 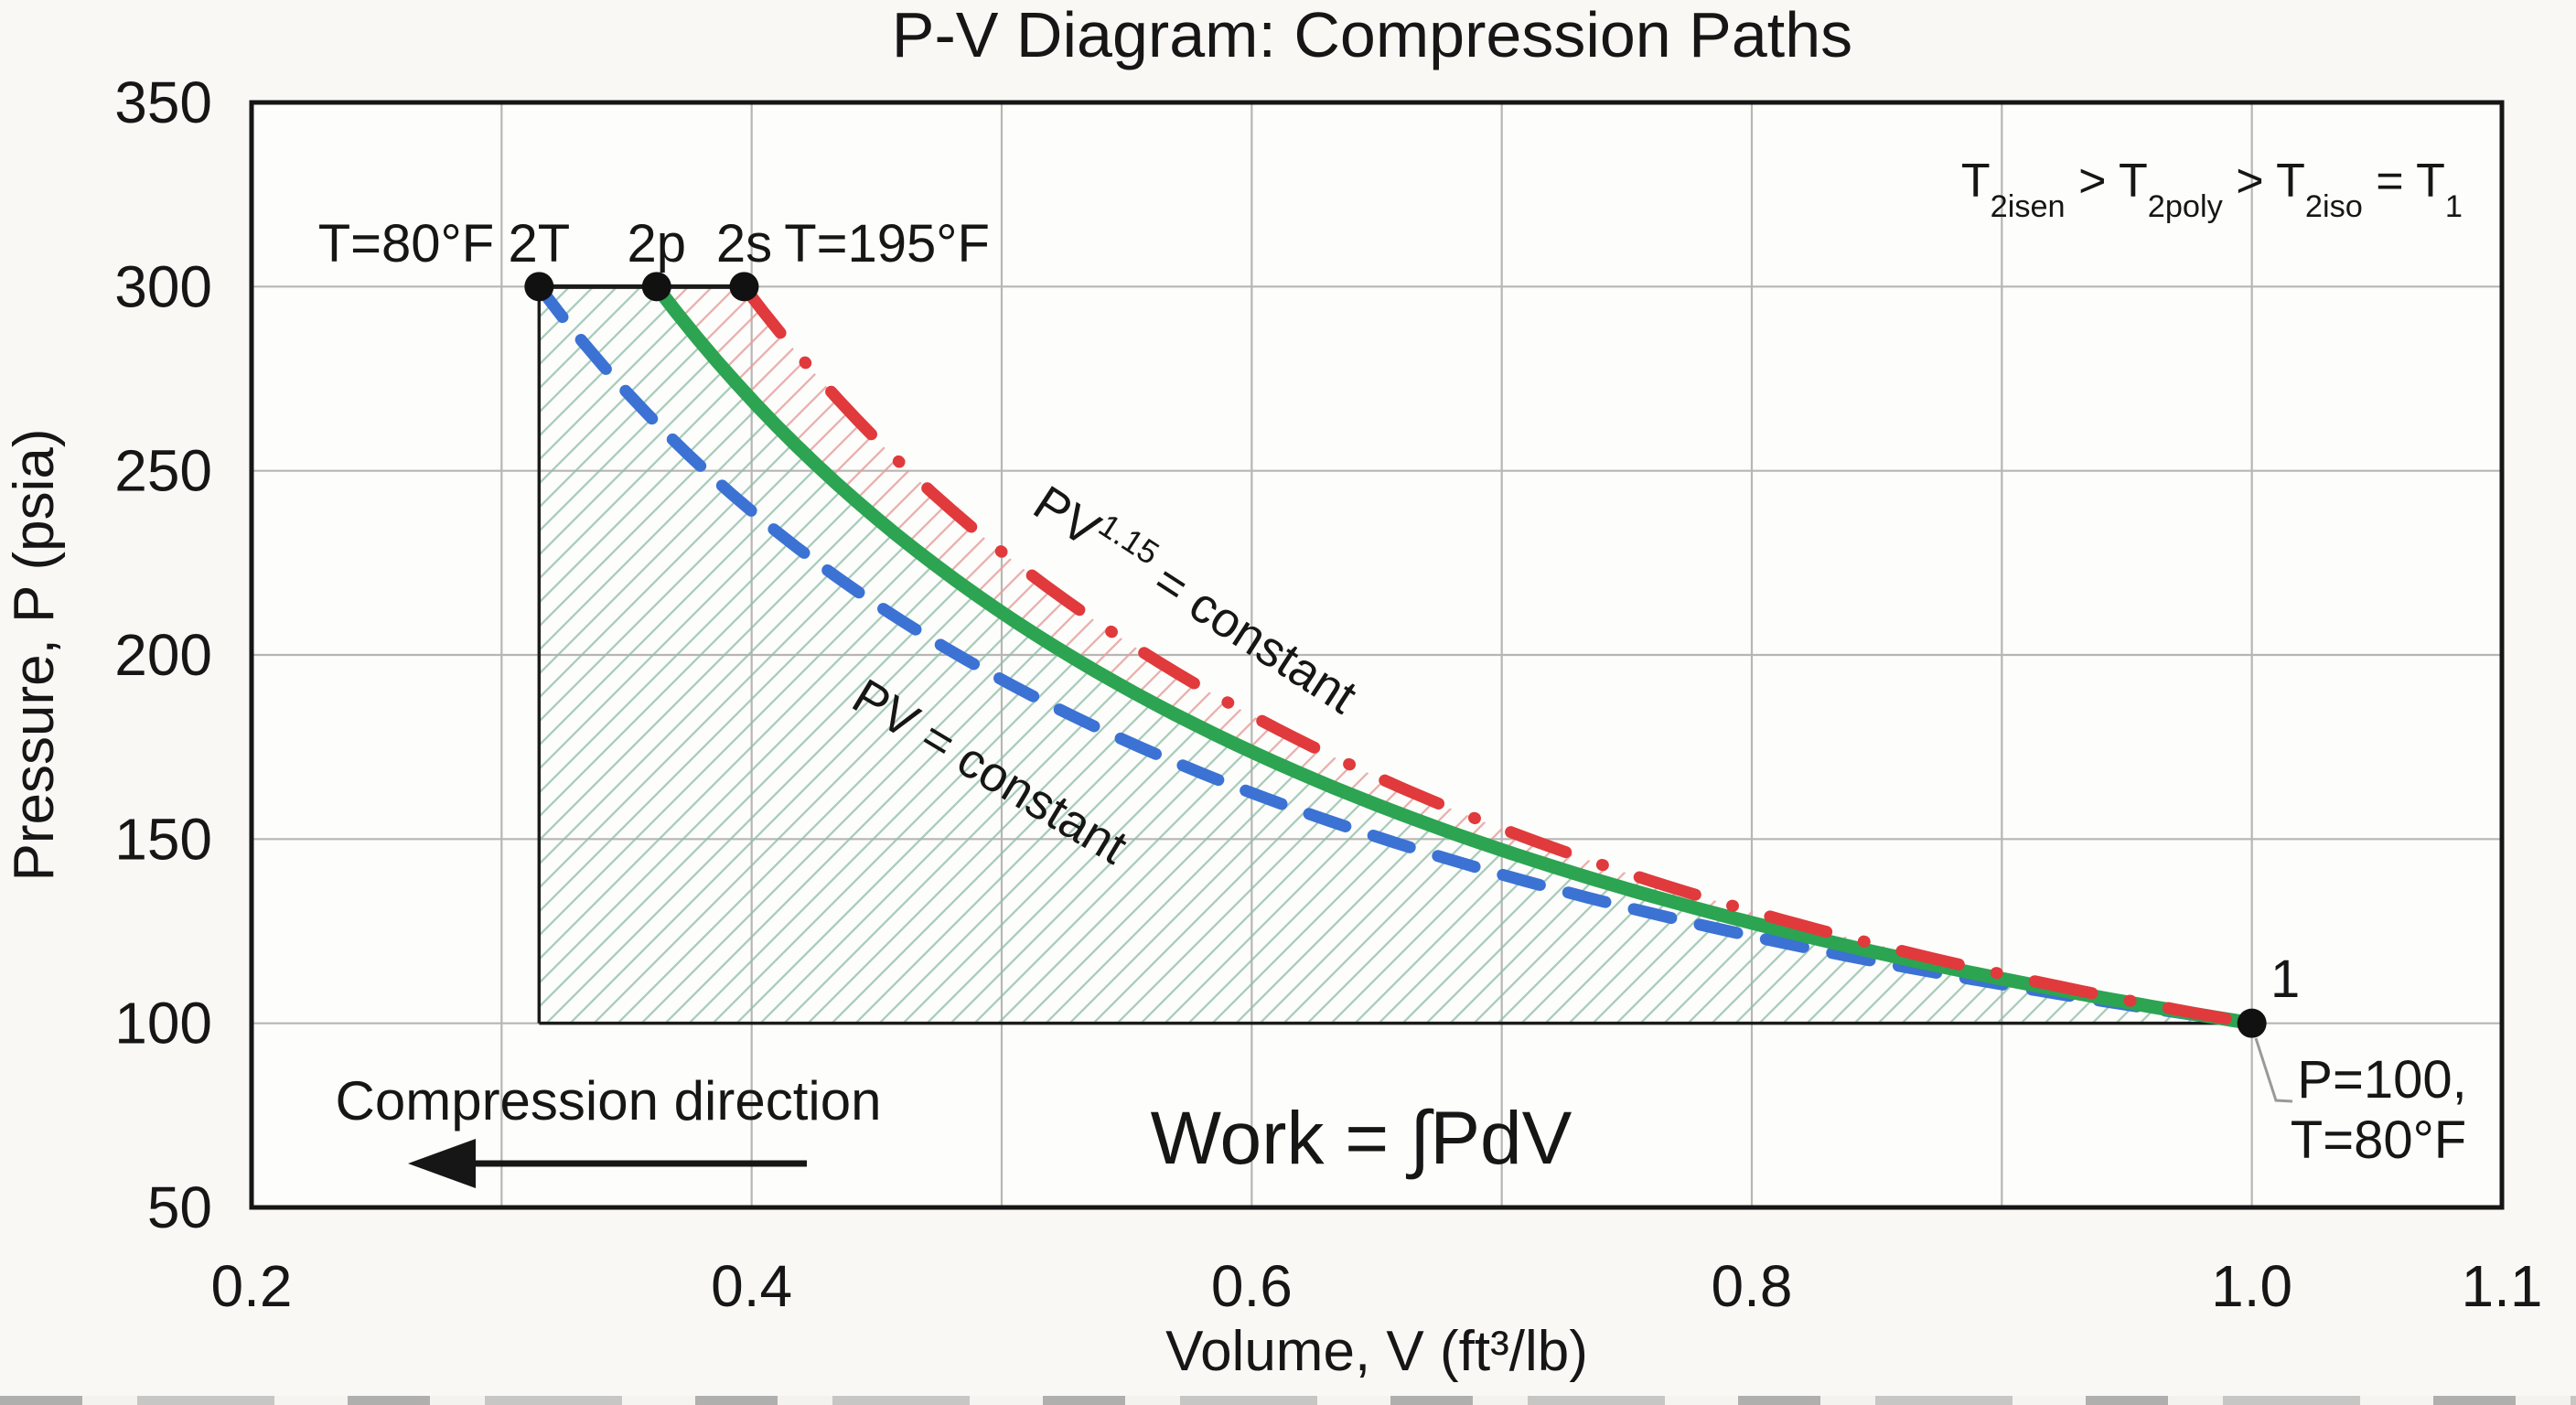 I want to click on state-point-1-marker, so click(x=2252, y=1023).